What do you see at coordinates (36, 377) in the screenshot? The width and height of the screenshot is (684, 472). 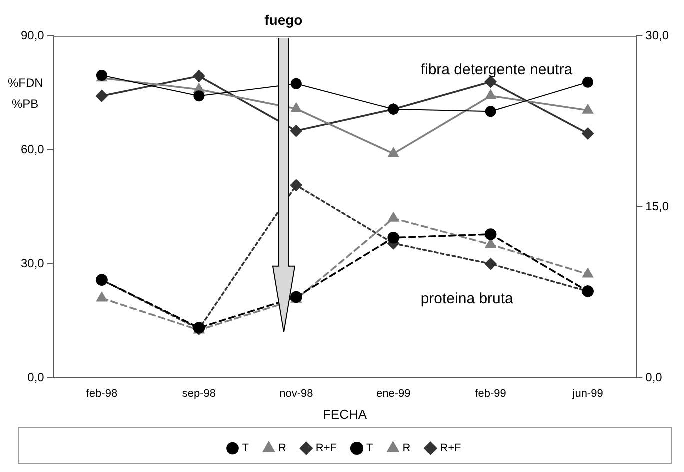 I see `y-tick-label: 0,0` at bounding box center [36, 377].